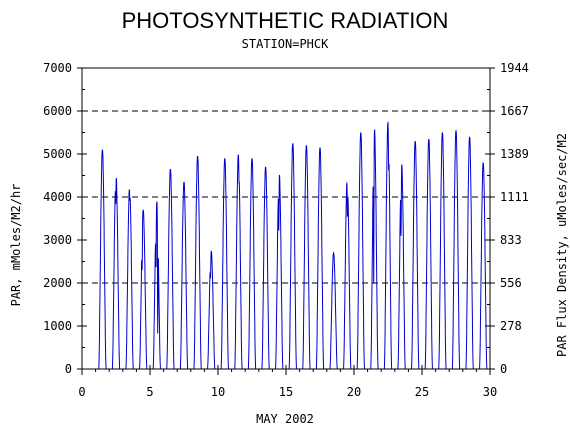 The height and width of the screenshot is (430, 570). What do you see at coordinates (57, 197) in the screenshot?
I see `y-tick-label: 4000` at bounding box center [57, 197].